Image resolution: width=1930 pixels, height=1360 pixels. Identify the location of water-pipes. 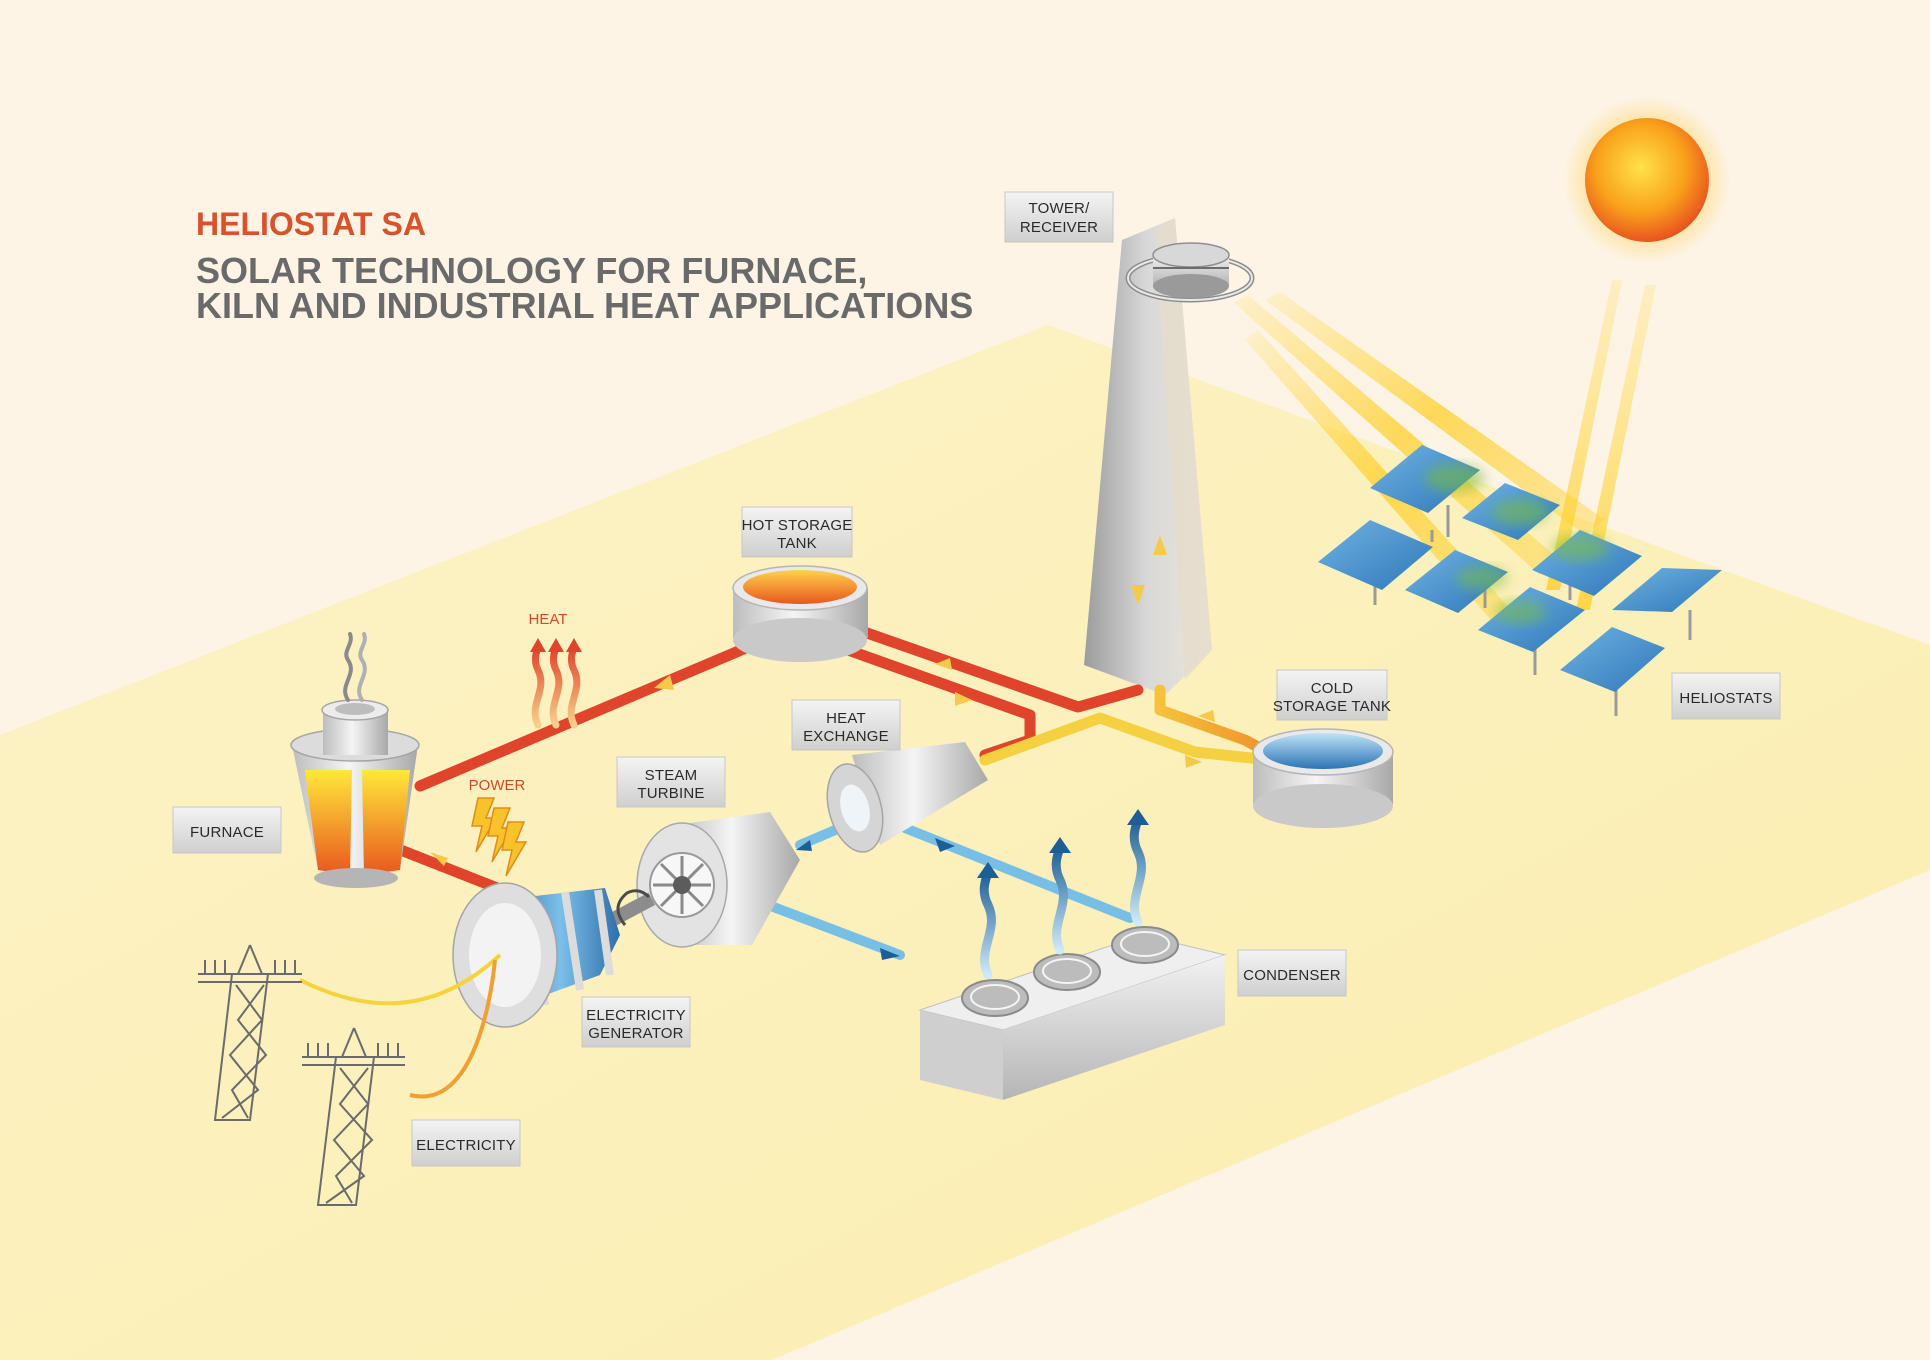
(942, 891).